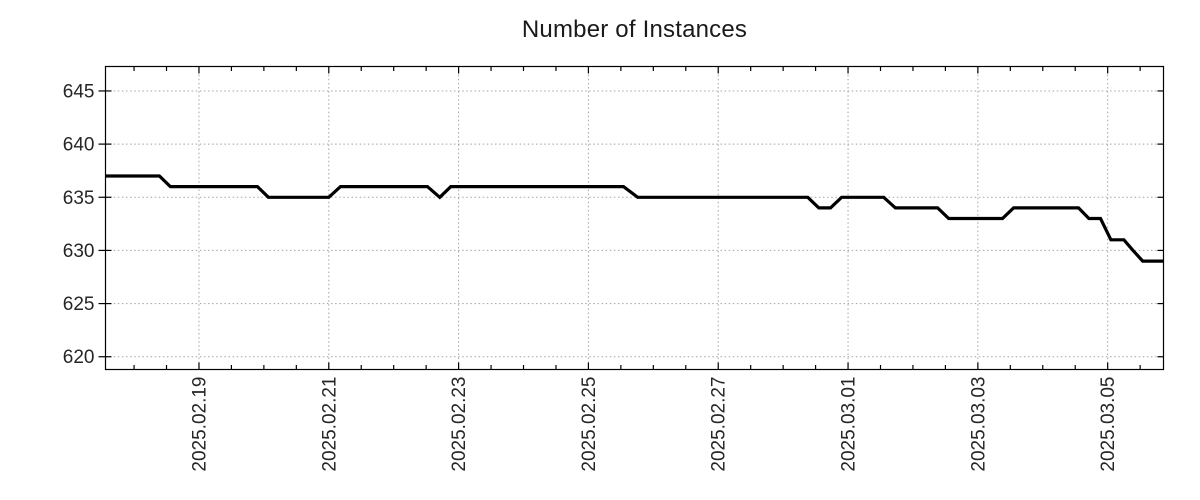 This screenshot has height=500, width=1200. I want to click on x-tick-label: 2025.03.03, so click(978, 424).